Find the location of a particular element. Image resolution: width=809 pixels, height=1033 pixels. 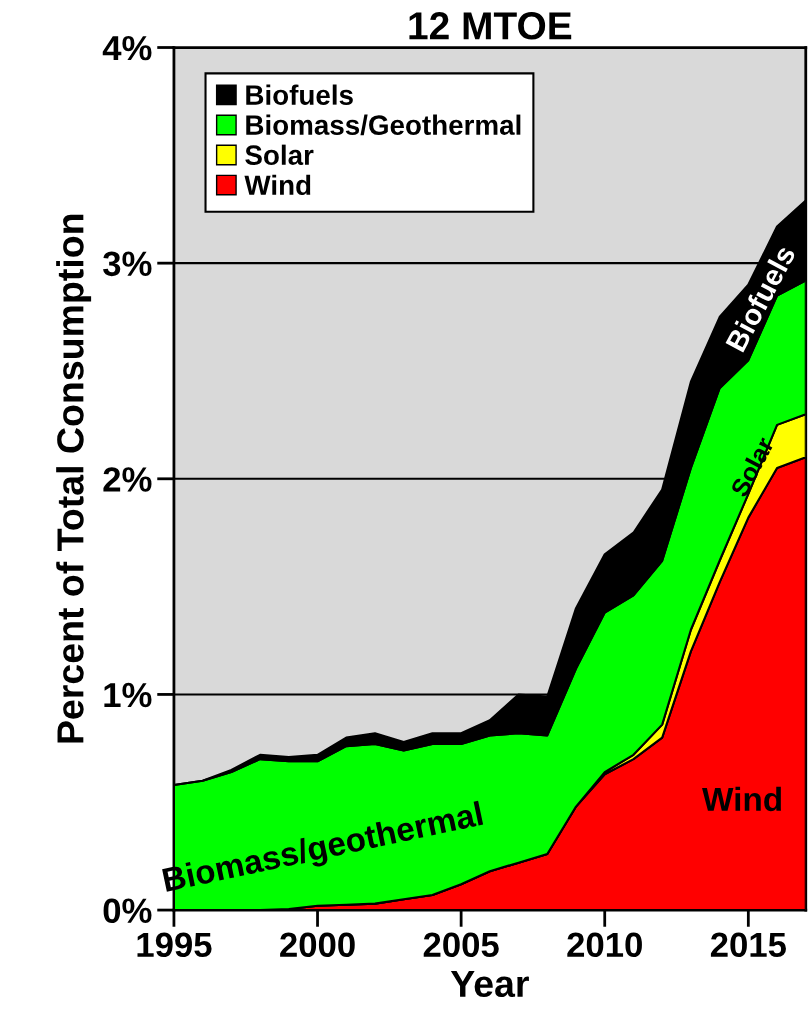

y-axis-title: Percent of Total Consumption is located at coordinates (74, 478).